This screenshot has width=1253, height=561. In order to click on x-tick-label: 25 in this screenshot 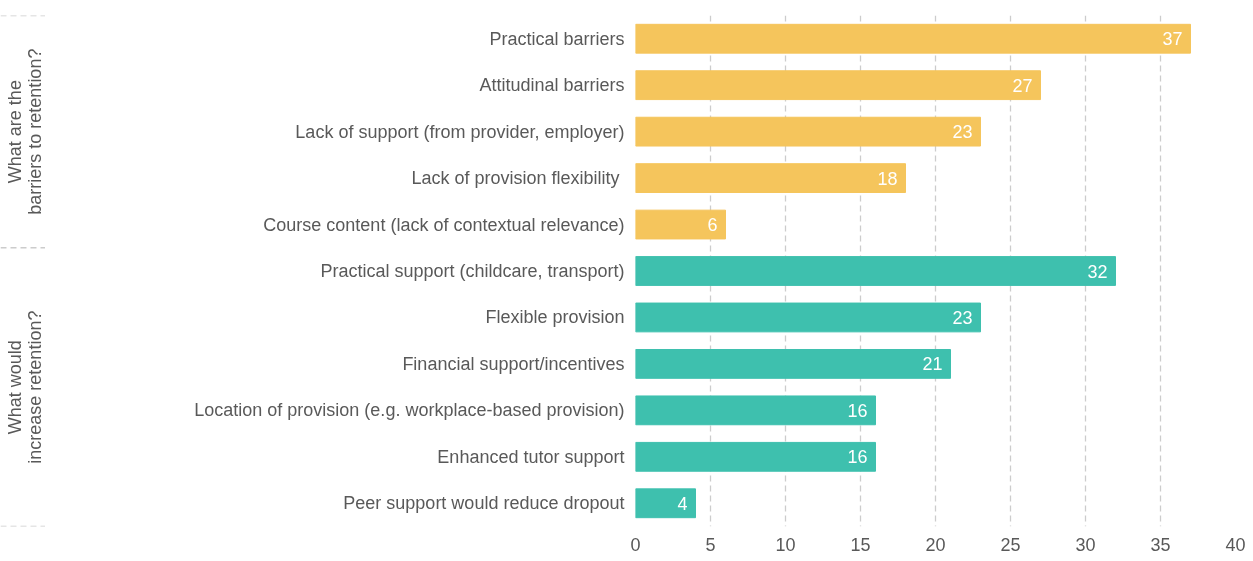, I will do `click(1010, 544)`.